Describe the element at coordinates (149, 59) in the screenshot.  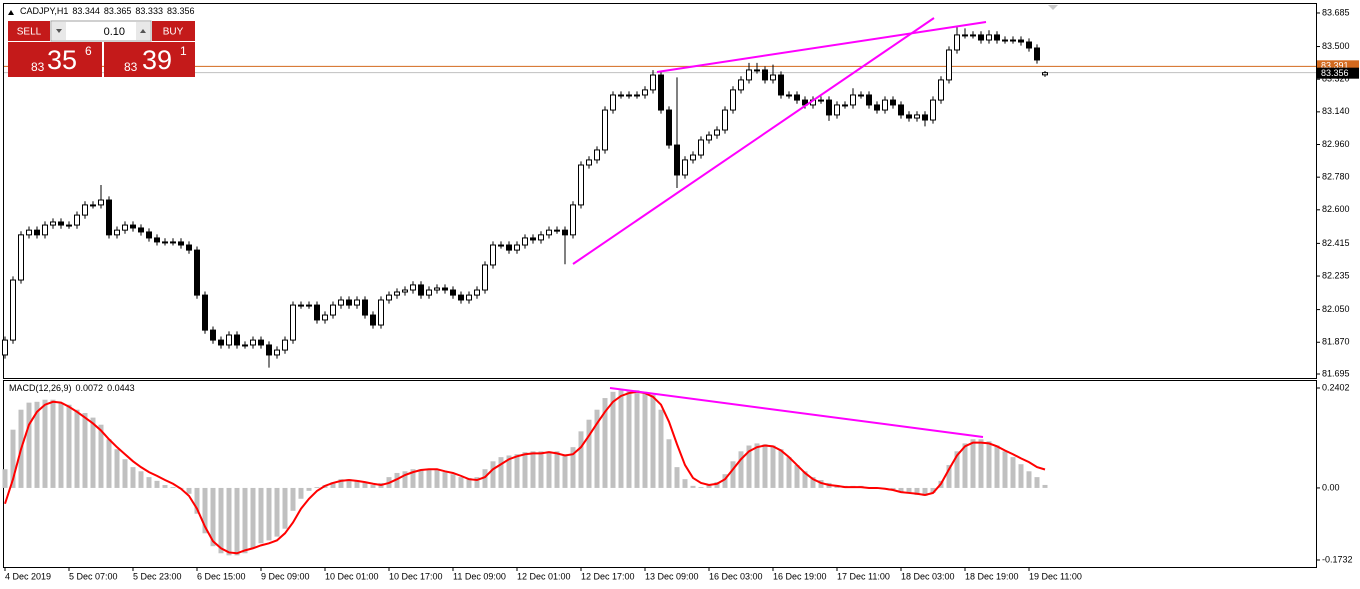
I see `buy-price-box` at that location.